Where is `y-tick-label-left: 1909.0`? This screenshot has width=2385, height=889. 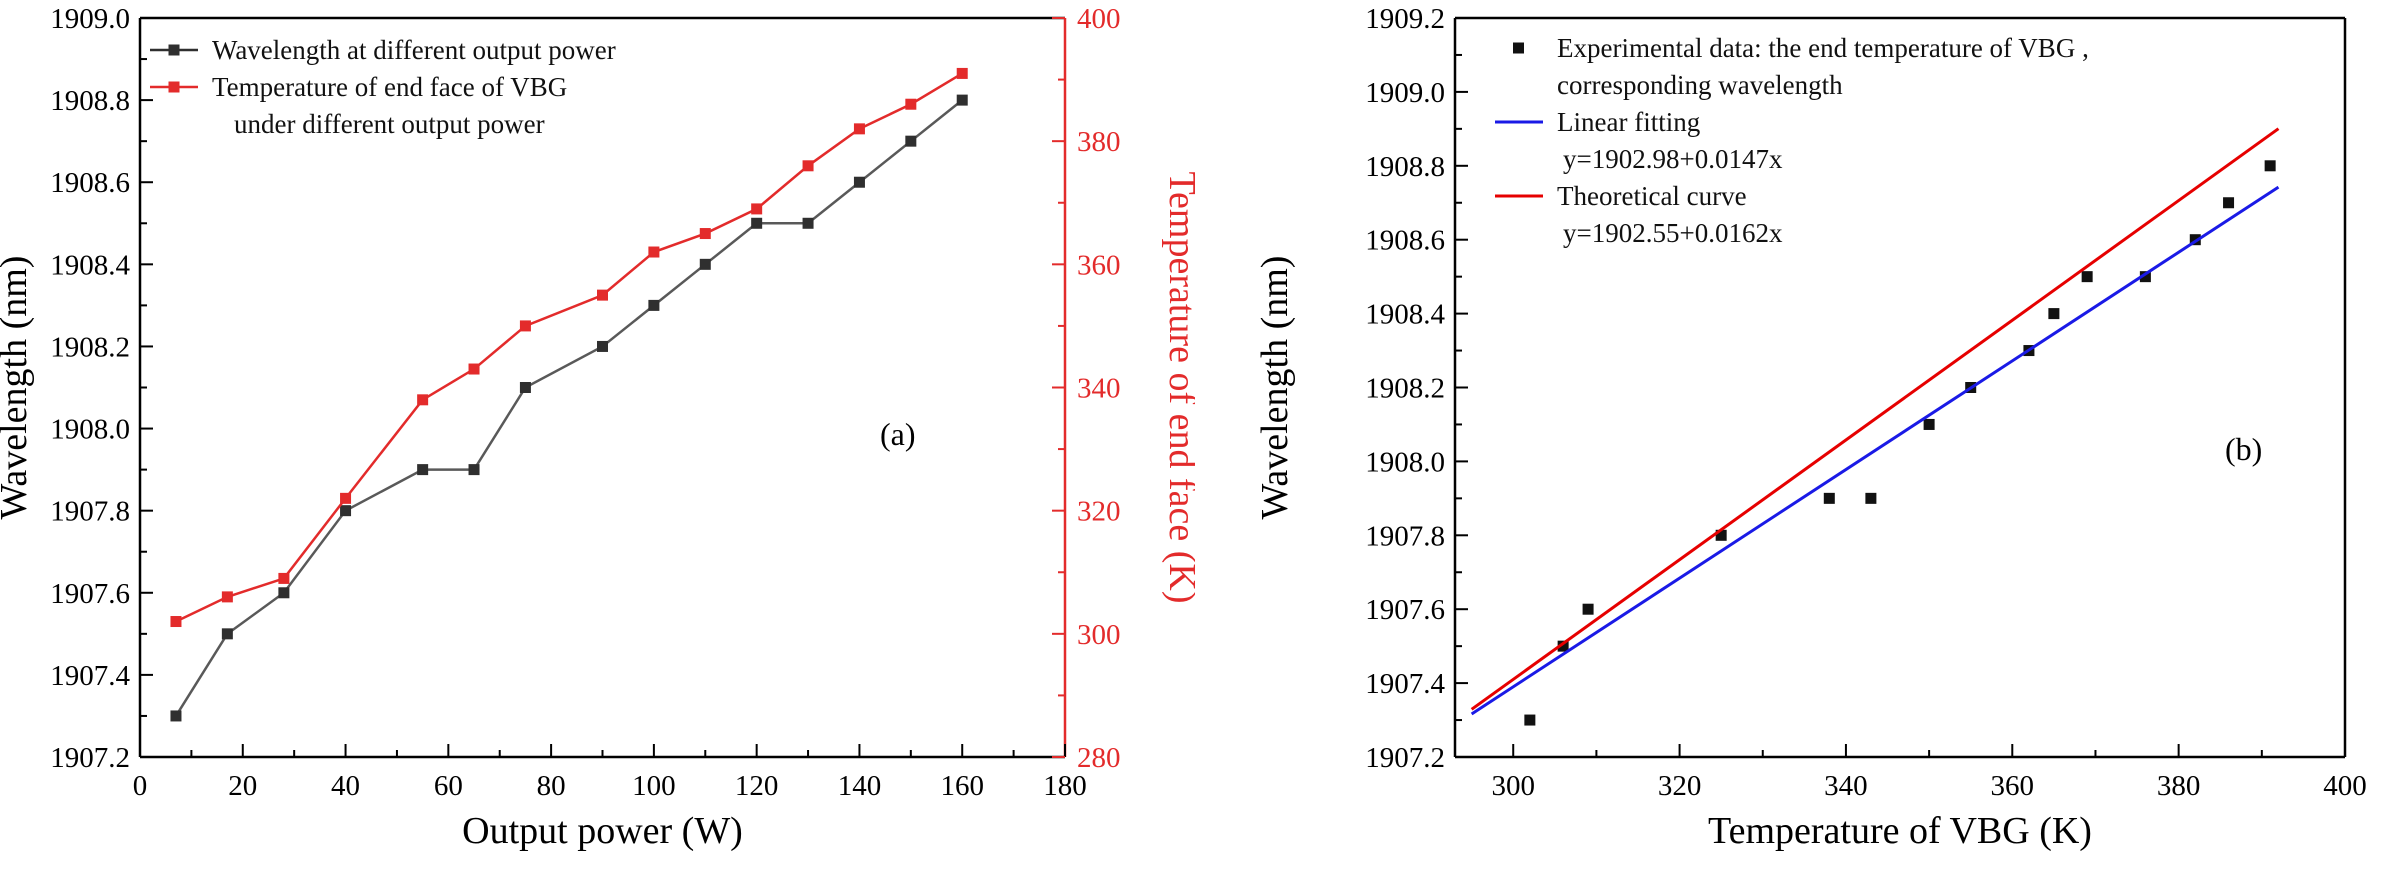 y-tick-label-left: 1909.0 is located at coordinates (1405, 93).